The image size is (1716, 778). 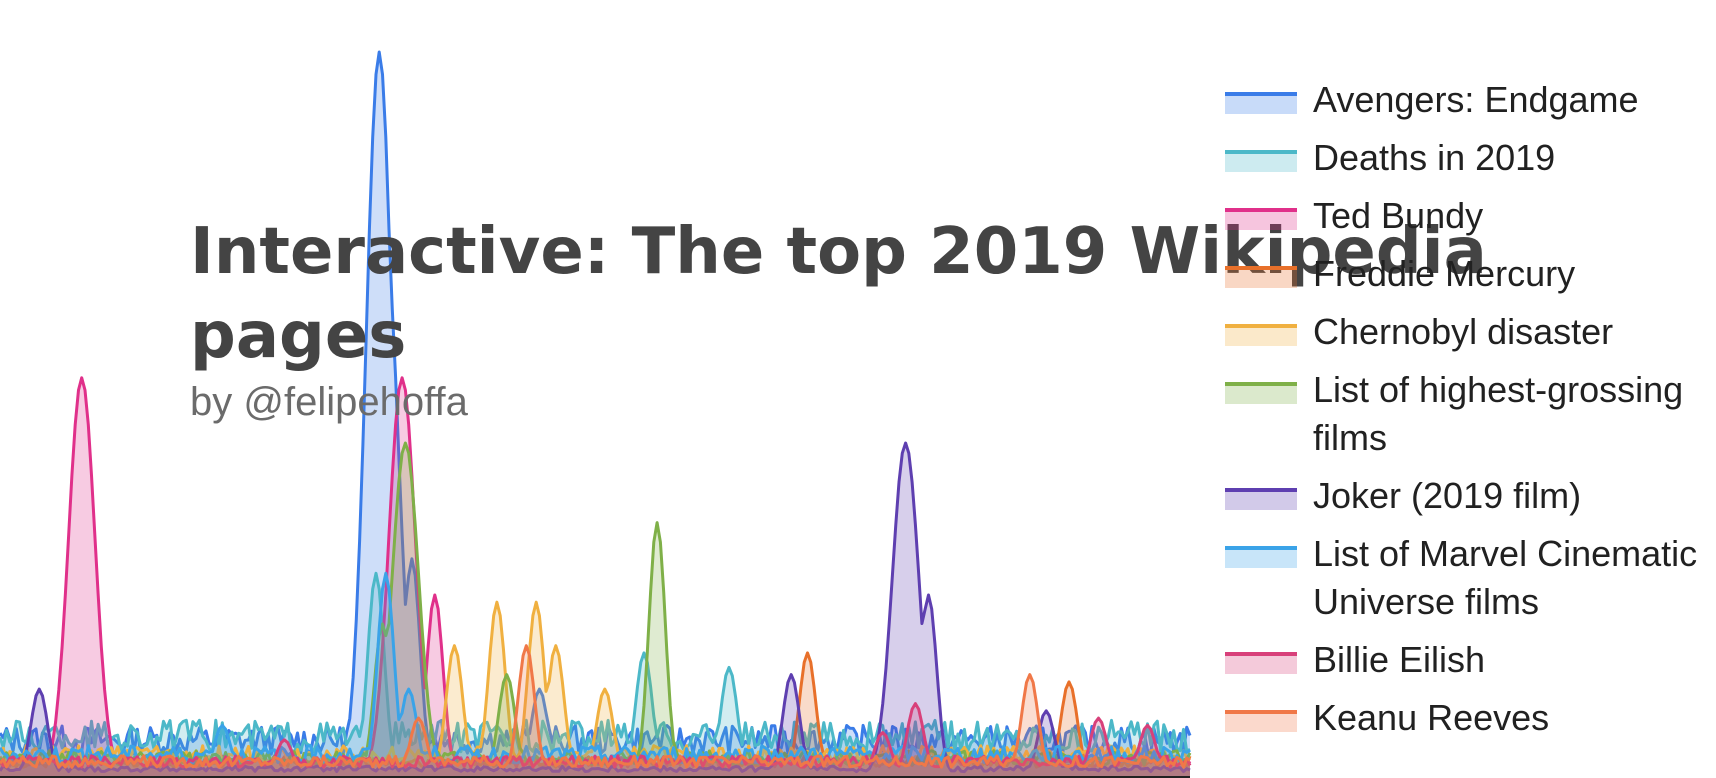 I want to click on legend-label: Joker (2019 film), so click(x=1447, y=495).